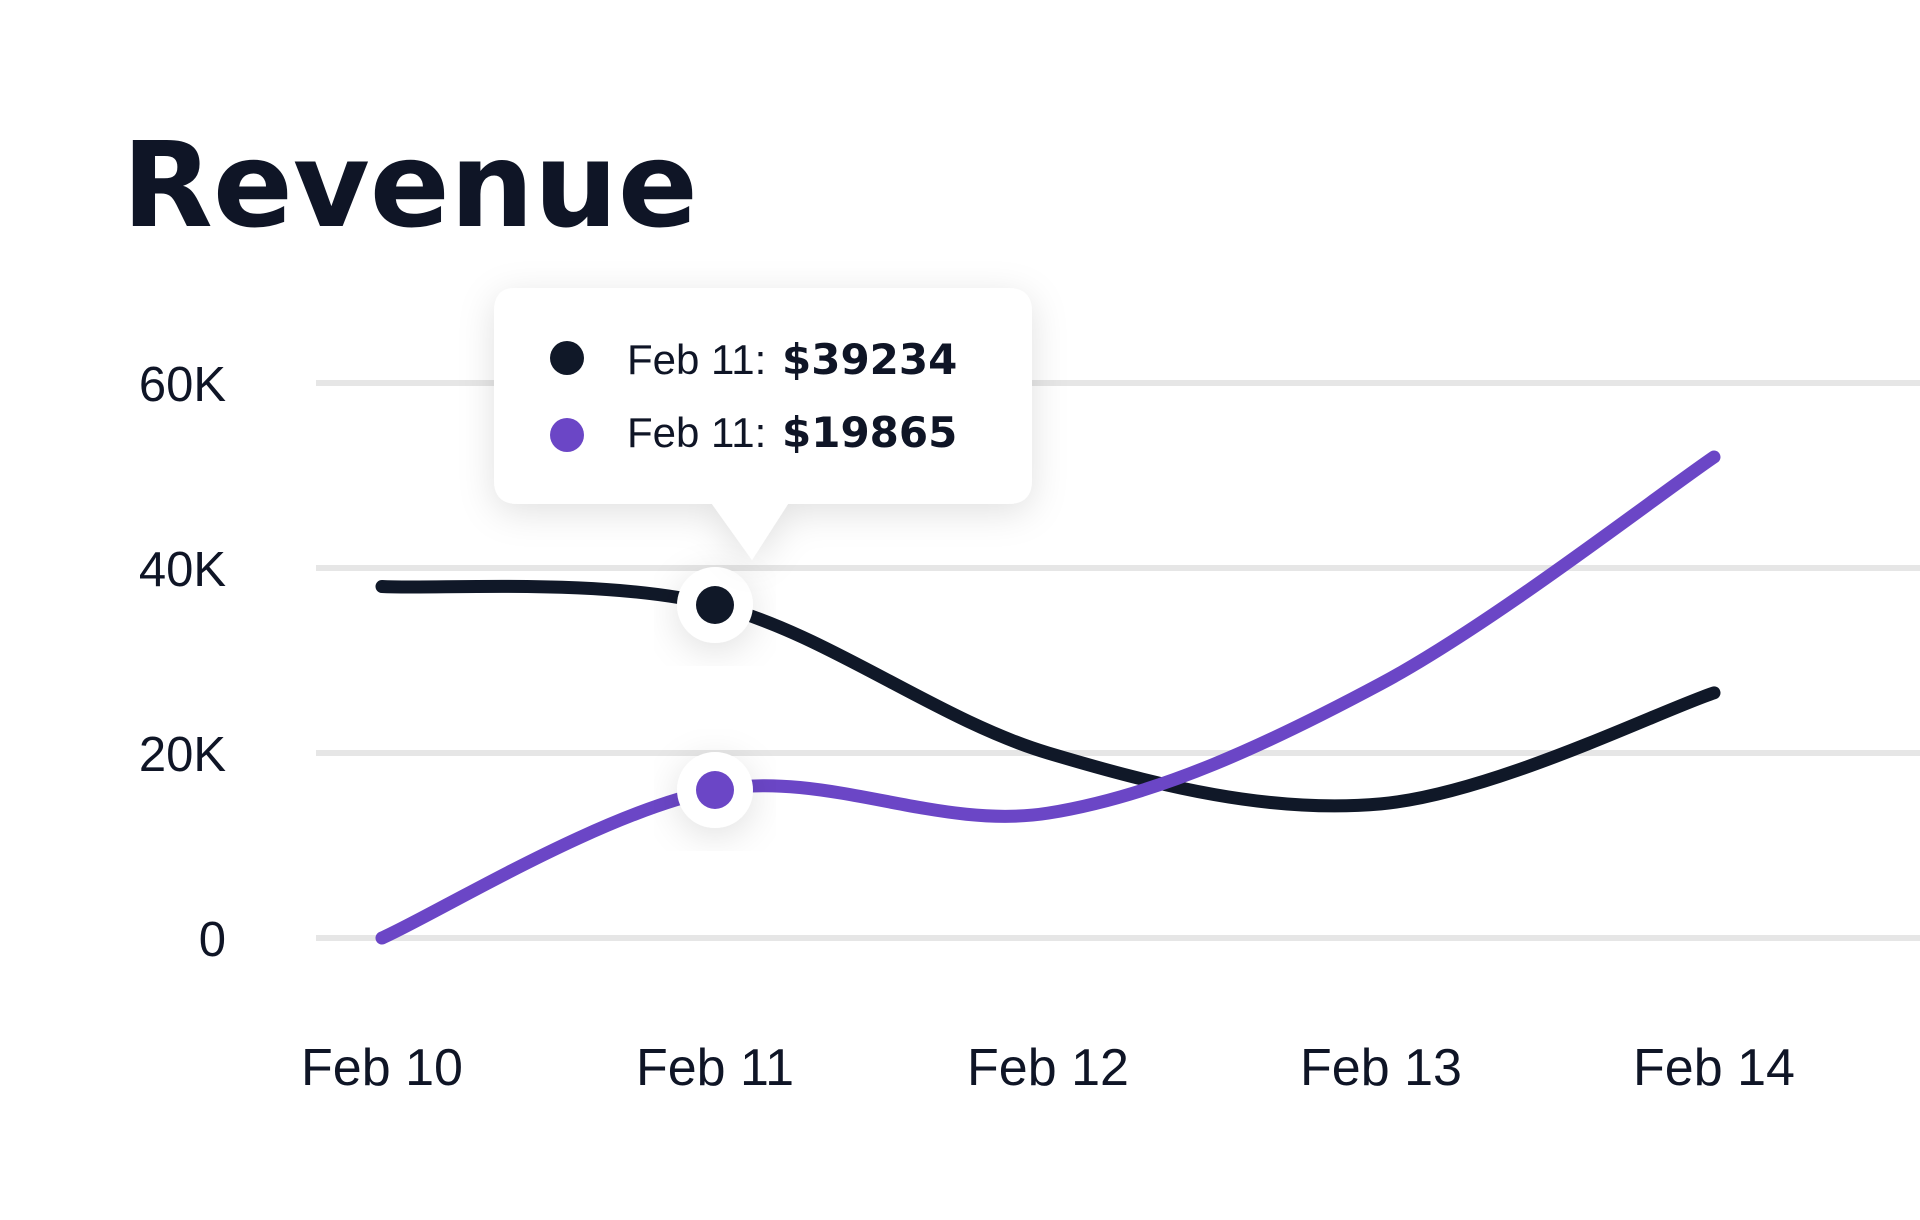 The image size is (1920, 1220). I want to click on tooltip-series-2-value: $19865, so click(869, 432).